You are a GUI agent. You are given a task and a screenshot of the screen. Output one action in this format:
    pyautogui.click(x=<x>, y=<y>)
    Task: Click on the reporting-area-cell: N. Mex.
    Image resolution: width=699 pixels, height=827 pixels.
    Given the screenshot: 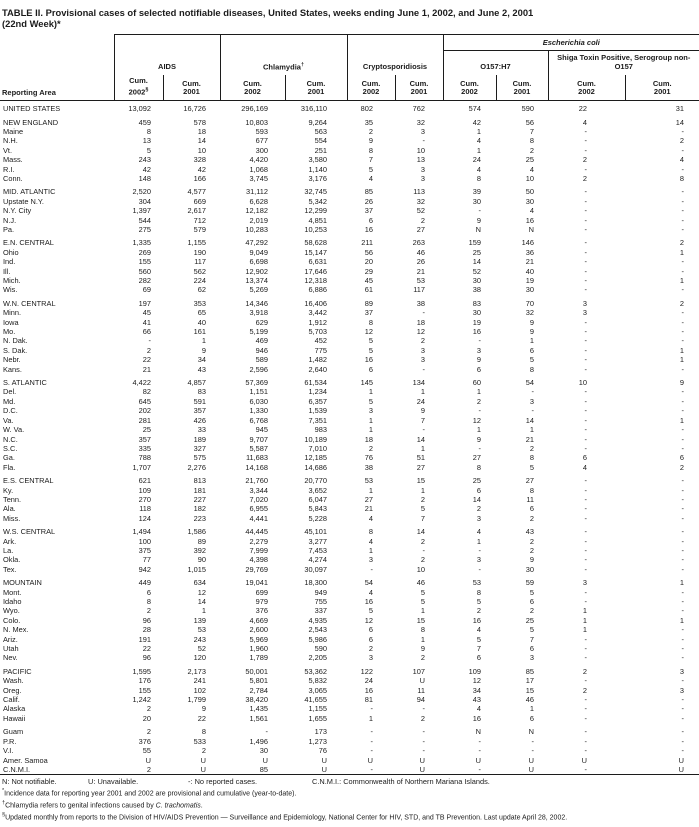 What is the action you would take?
    pyautogui.click(x=16, y=630)
    